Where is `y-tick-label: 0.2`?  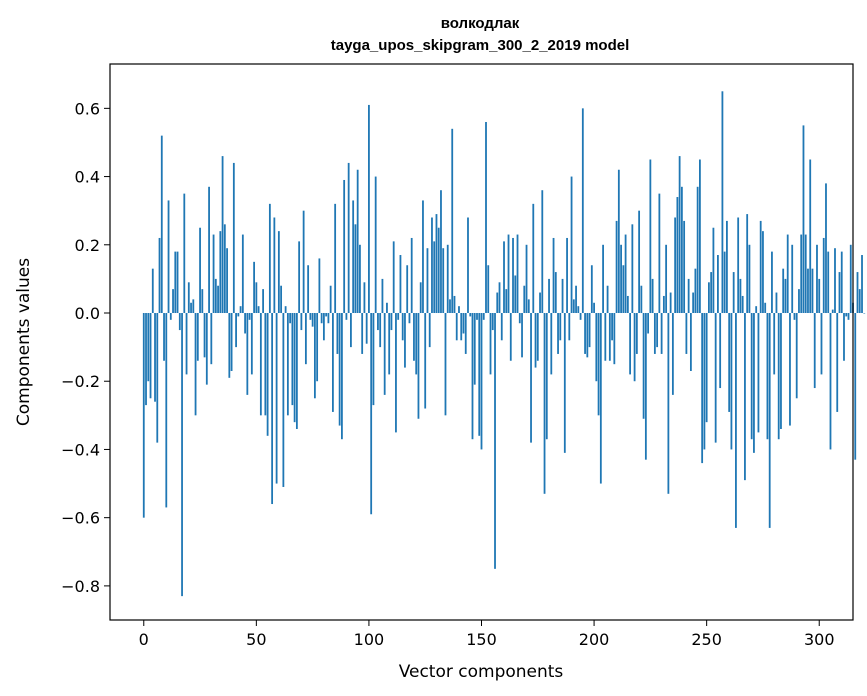 y-tick-label: 0.2 is located at coordinates (87, 245).